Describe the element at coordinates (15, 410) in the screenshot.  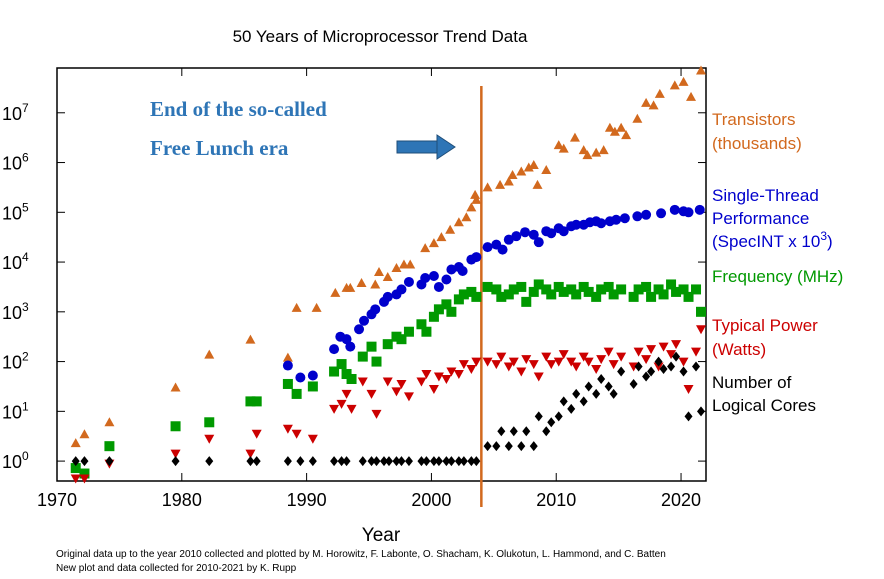
I see `y-tick-label: 10¹` at that location.